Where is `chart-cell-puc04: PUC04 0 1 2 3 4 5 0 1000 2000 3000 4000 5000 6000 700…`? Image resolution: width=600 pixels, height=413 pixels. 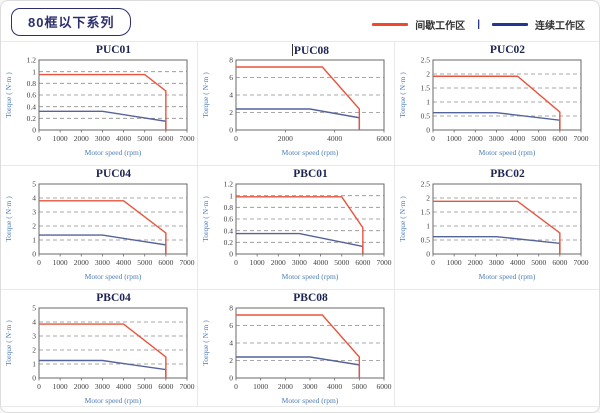
chart-cell-puc04: PUC04 0 1 2 3 4 5 0 1000 2000 3000 4000 5000 6000 700… is located at coordinates (99, 228).